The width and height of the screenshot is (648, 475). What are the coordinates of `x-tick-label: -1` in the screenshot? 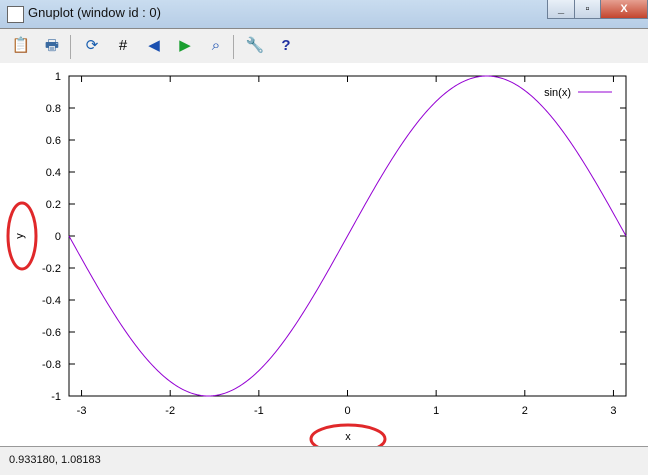 It's located at (259, 411).